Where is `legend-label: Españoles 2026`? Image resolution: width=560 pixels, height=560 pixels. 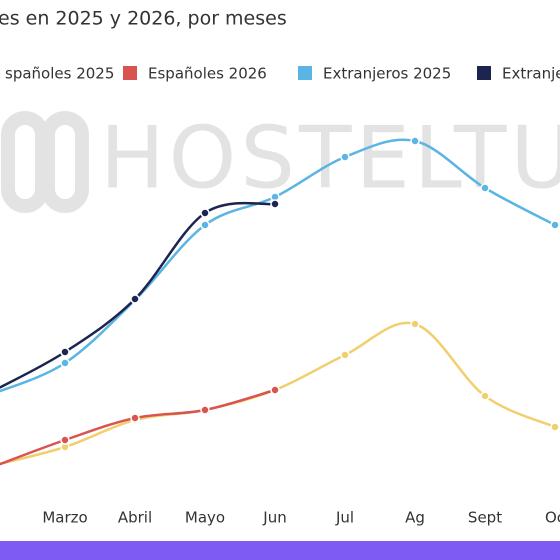 legend-label: Españoles 2026 is located at coordinates (207, 74).